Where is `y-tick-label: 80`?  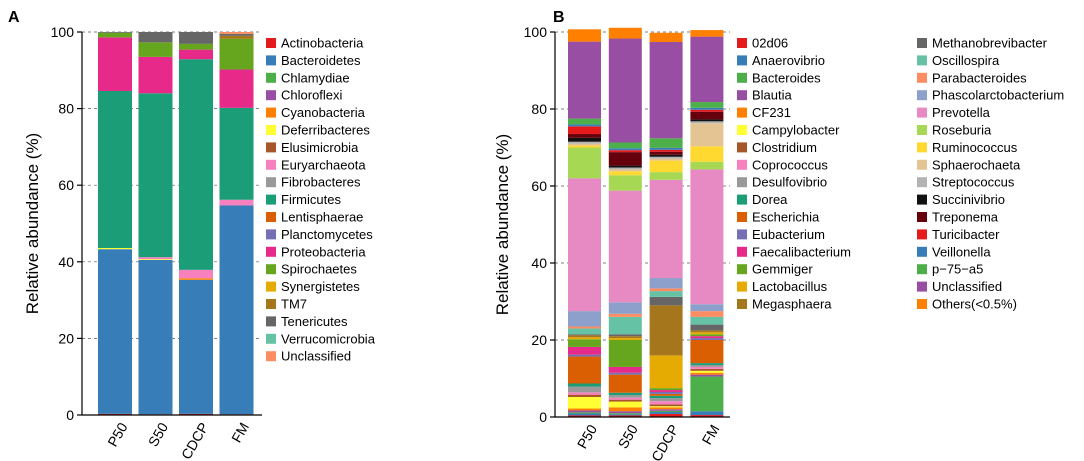
y-tick-label: 80 is located at coordinates (539, 109).